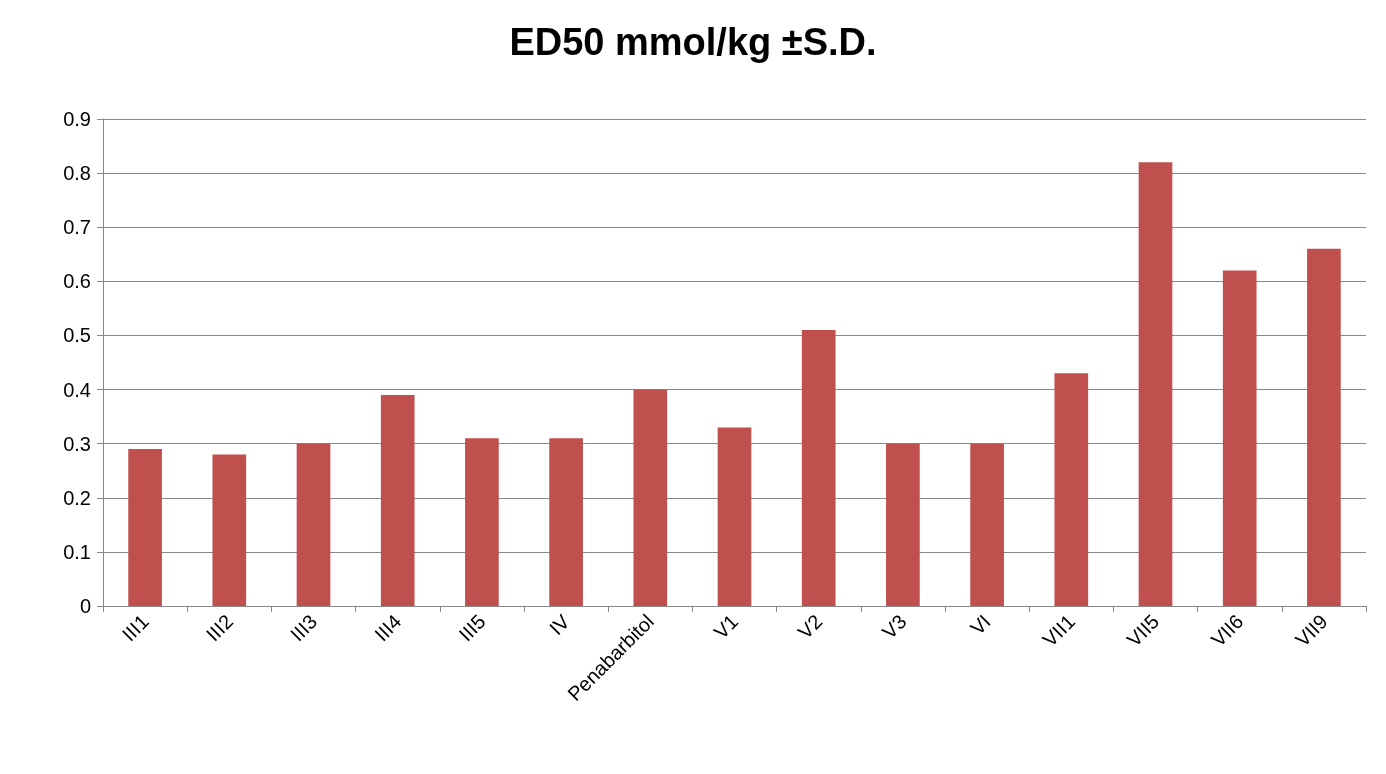 The image size is (1386, 774). I want to click on y-tick-label: 0.4, so click(77, 389).